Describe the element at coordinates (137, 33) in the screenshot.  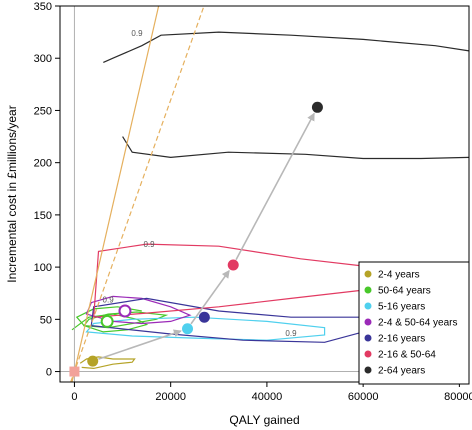
I see `contour-label-1: 0.9` at that location.